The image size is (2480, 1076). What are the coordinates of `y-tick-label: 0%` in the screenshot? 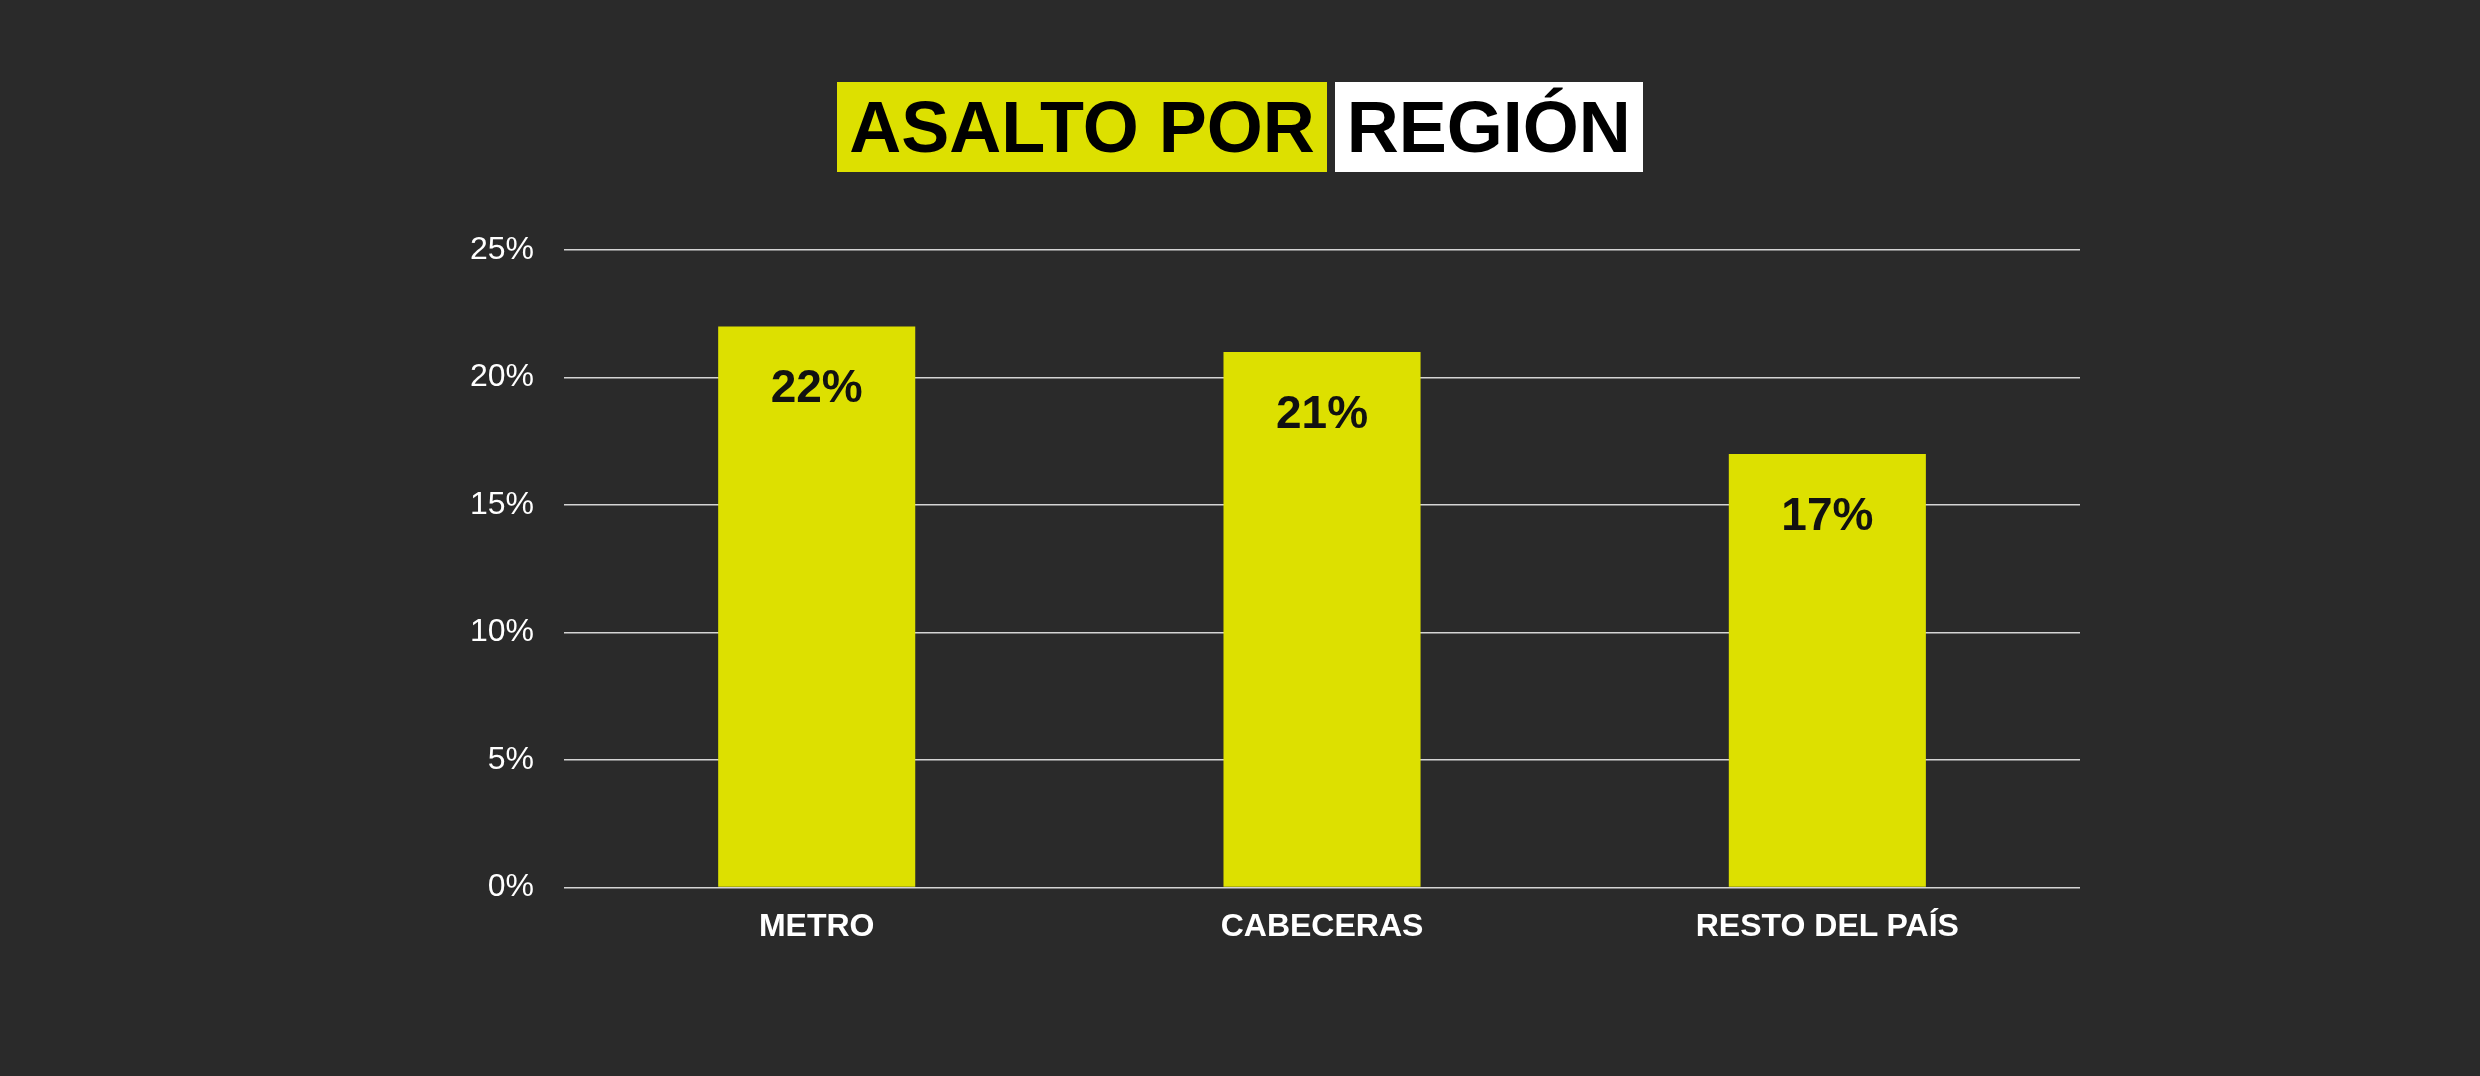 It's located at (511, 885).